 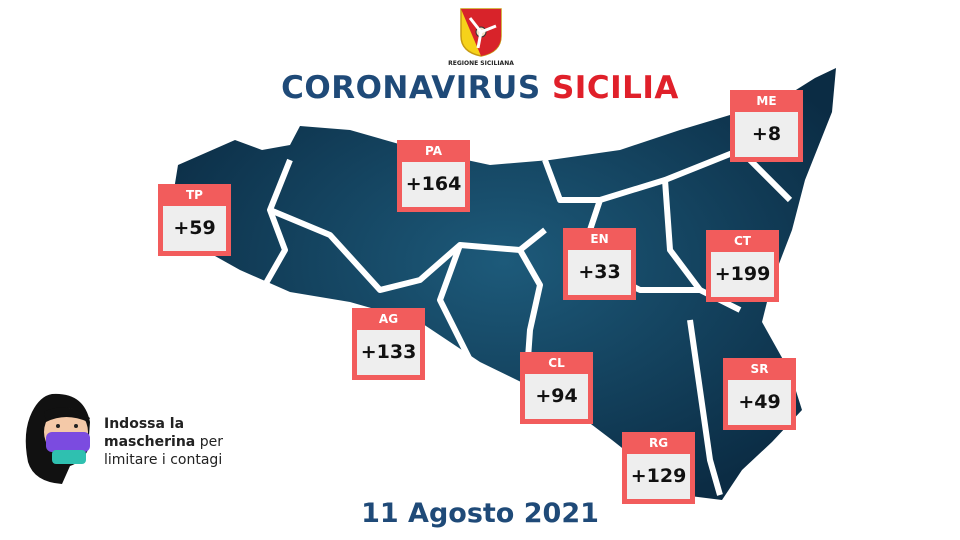 I want to click on province-value: +33, so click(x=599, y=272).